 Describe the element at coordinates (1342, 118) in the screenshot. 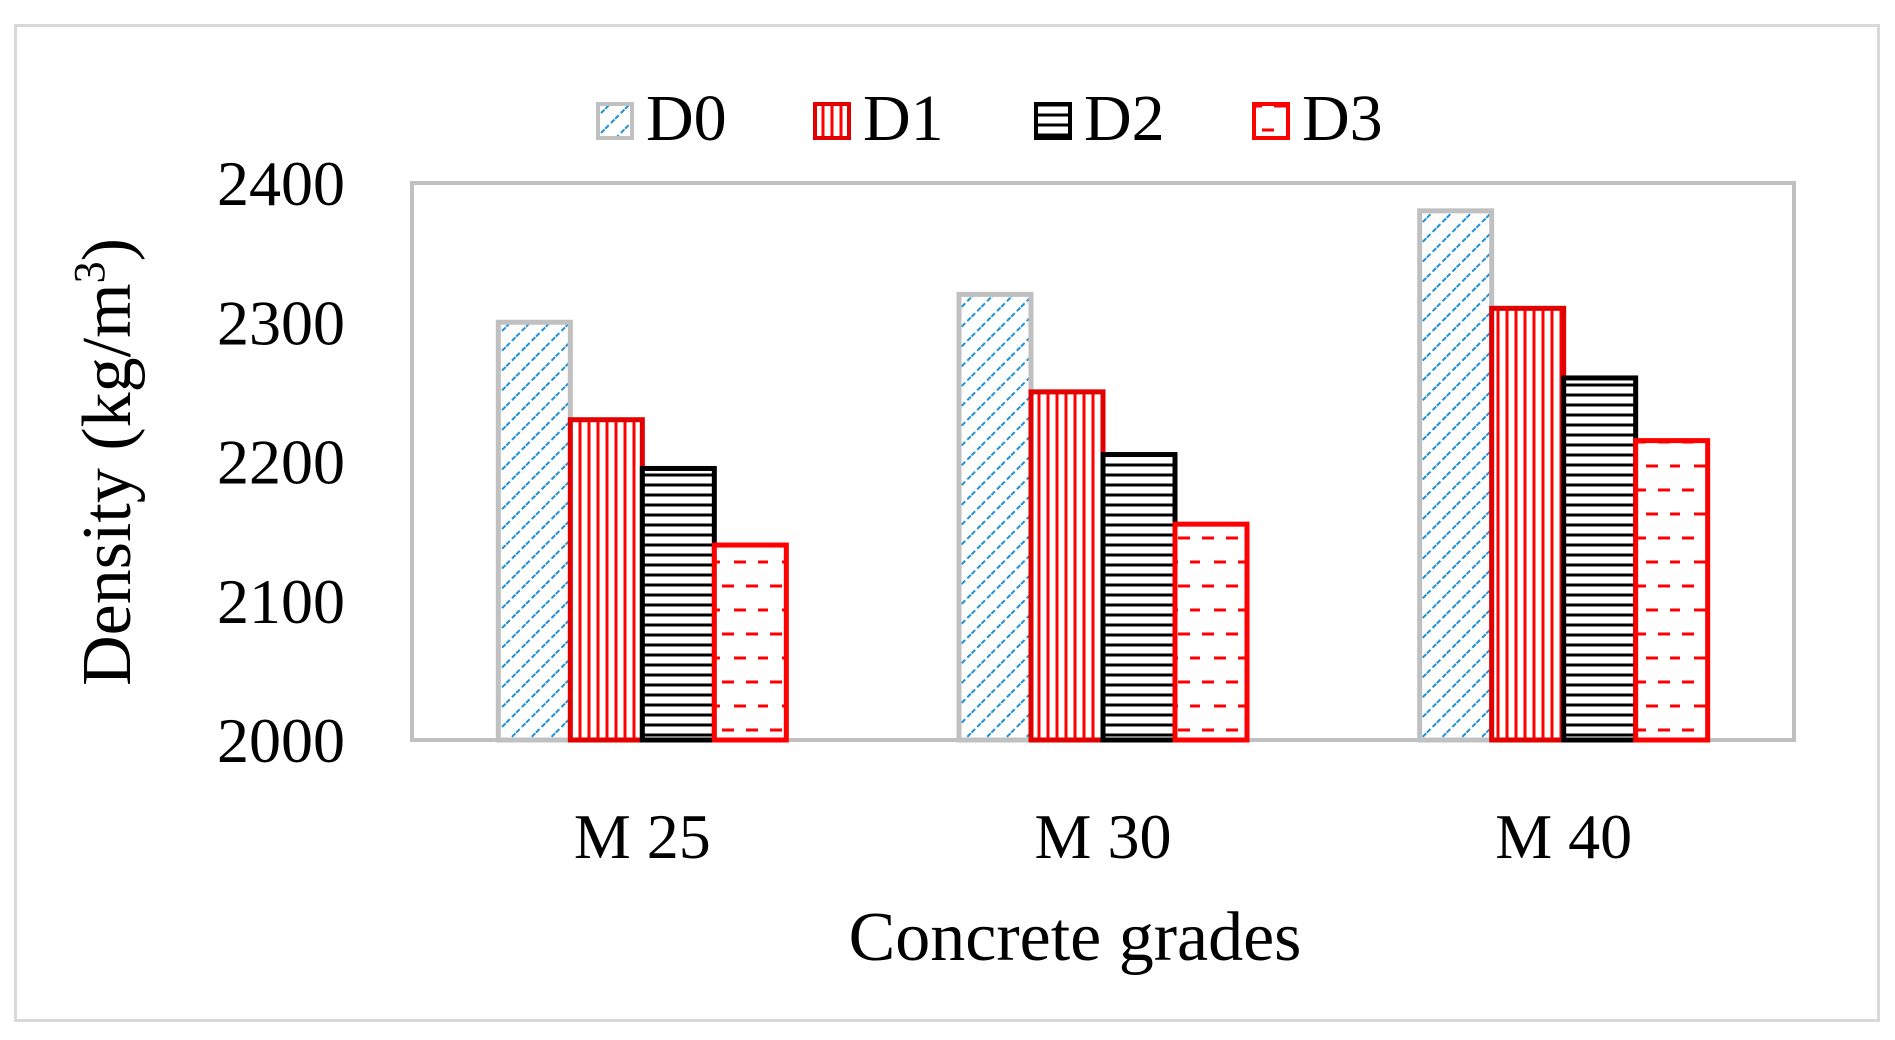

I see `legend-label-d3: D3` at that location.